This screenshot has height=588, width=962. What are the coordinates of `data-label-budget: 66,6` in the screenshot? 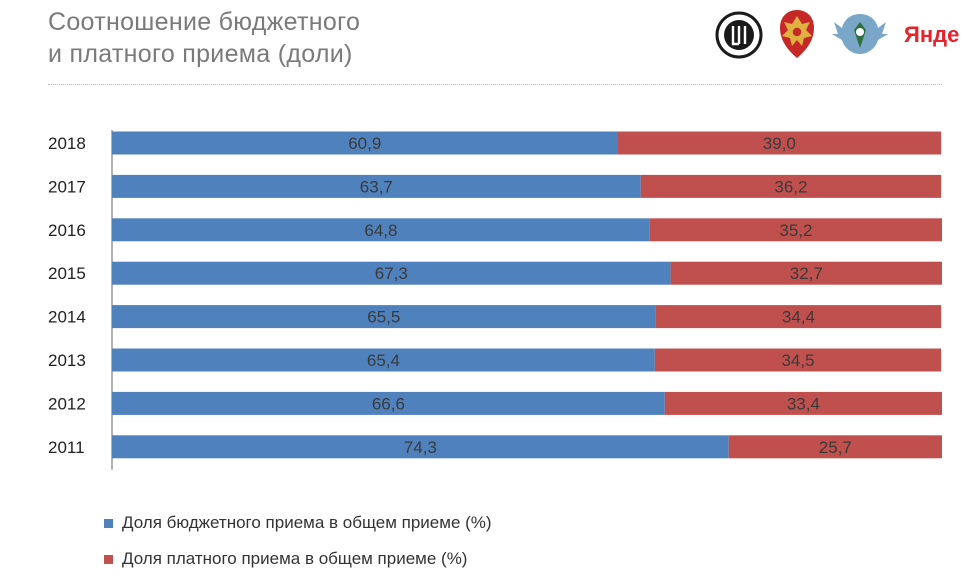 It's located at (388, 403).